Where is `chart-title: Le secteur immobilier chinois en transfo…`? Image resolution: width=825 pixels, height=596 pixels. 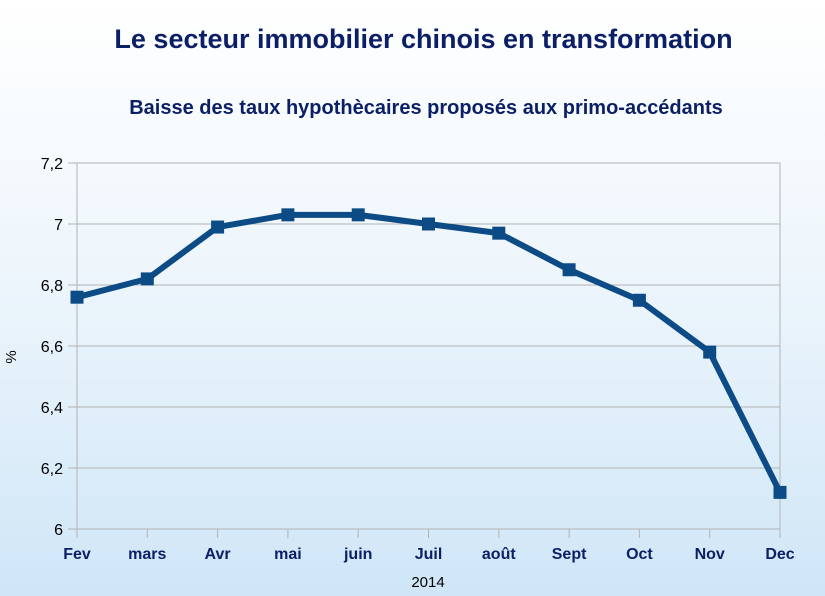
chart-title: Le secteur immobilier chinois en transfo… is located at coordinates (423, 39).